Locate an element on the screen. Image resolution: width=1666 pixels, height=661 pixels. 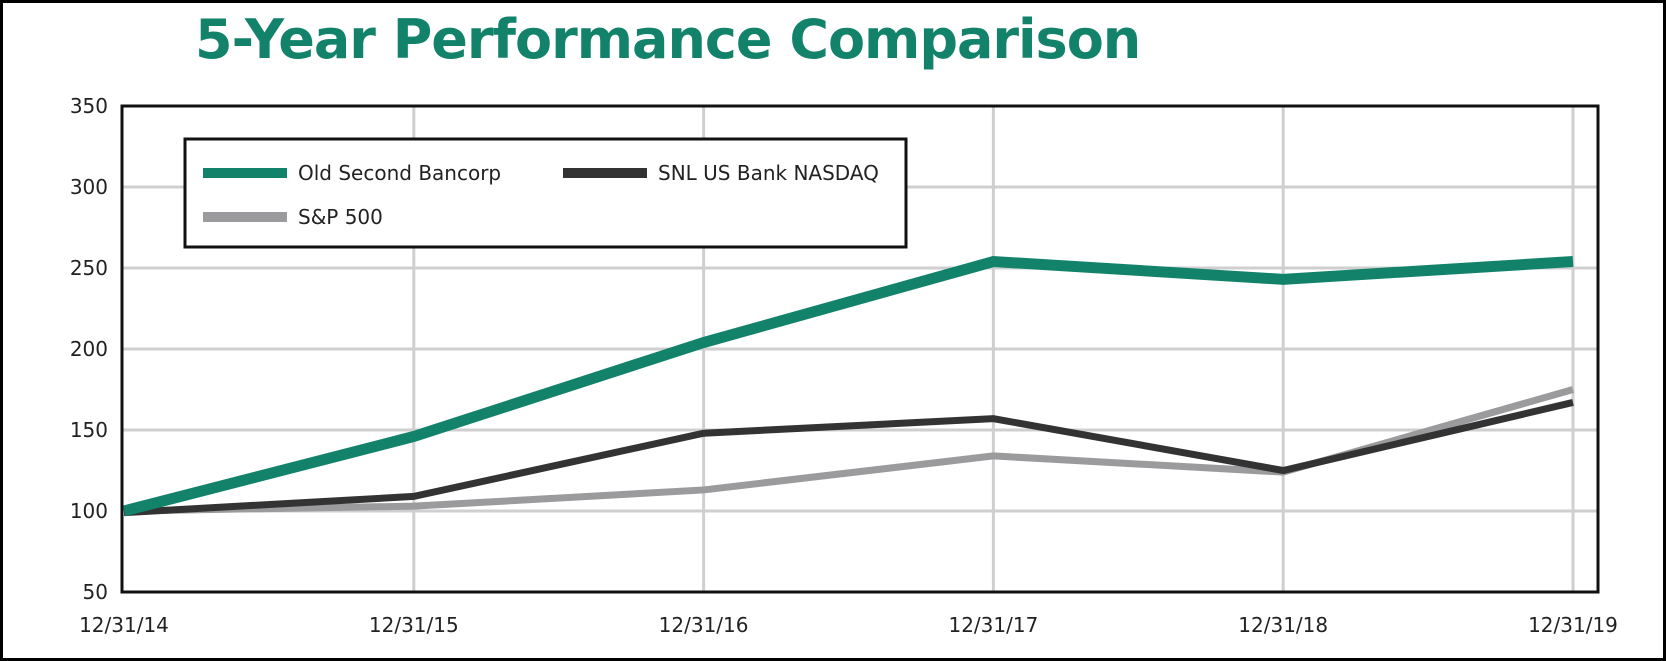
legend-label-snl-us-bank-nasdaq: SNL US Bank NASDAQ is located at coordinates (768, 173).